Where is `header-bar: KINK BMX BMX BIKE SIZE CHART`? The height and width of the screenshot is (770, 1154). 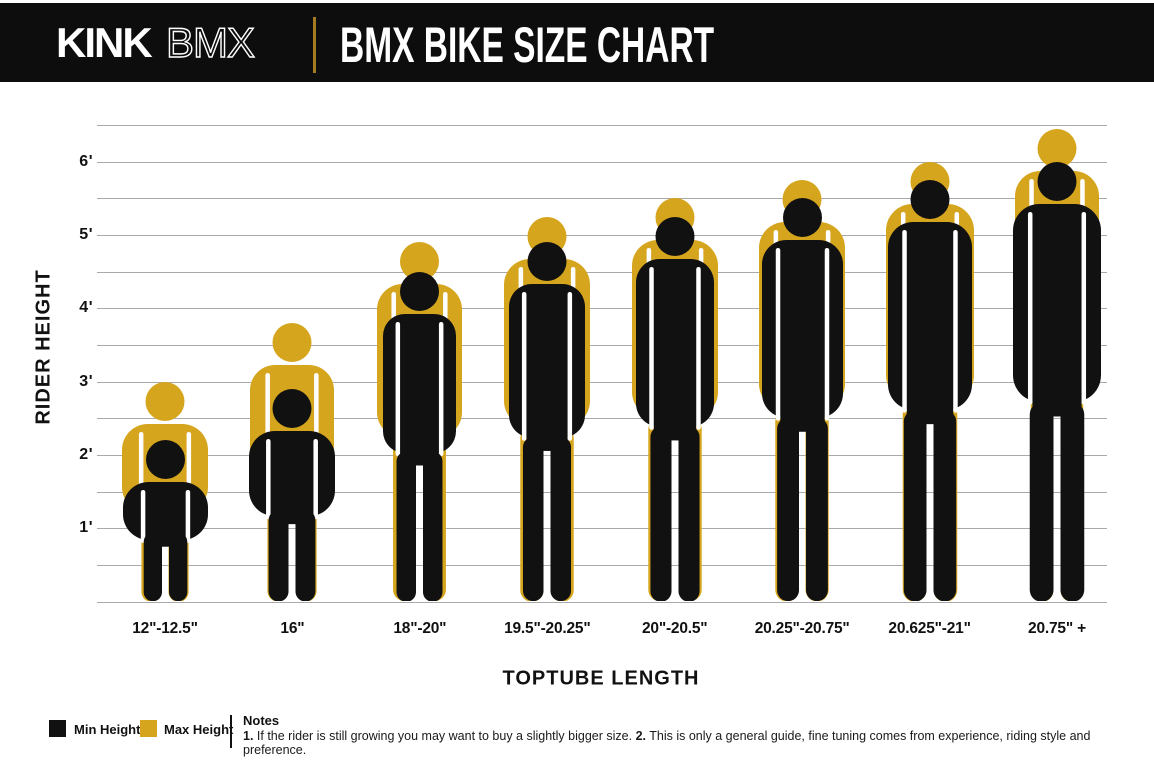 header-bar: KINK BMX BMX BIKE SIZE CHART is located at coordinates (577, 42).